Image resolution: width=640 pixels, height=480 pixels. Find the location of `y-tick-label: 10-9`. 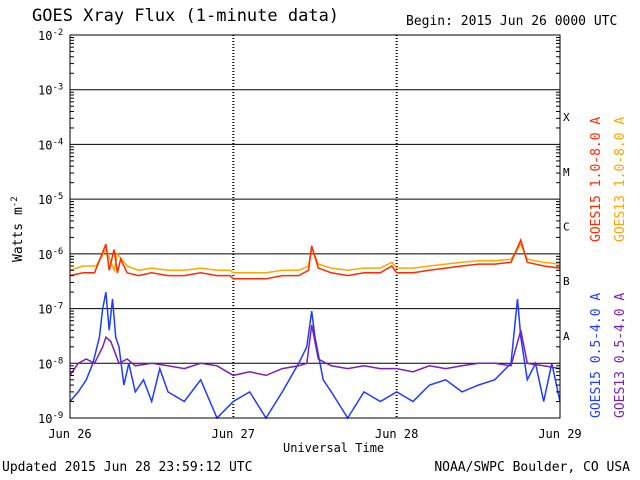

y-tick-label: 10-9 is located at coordinates (50, 418).